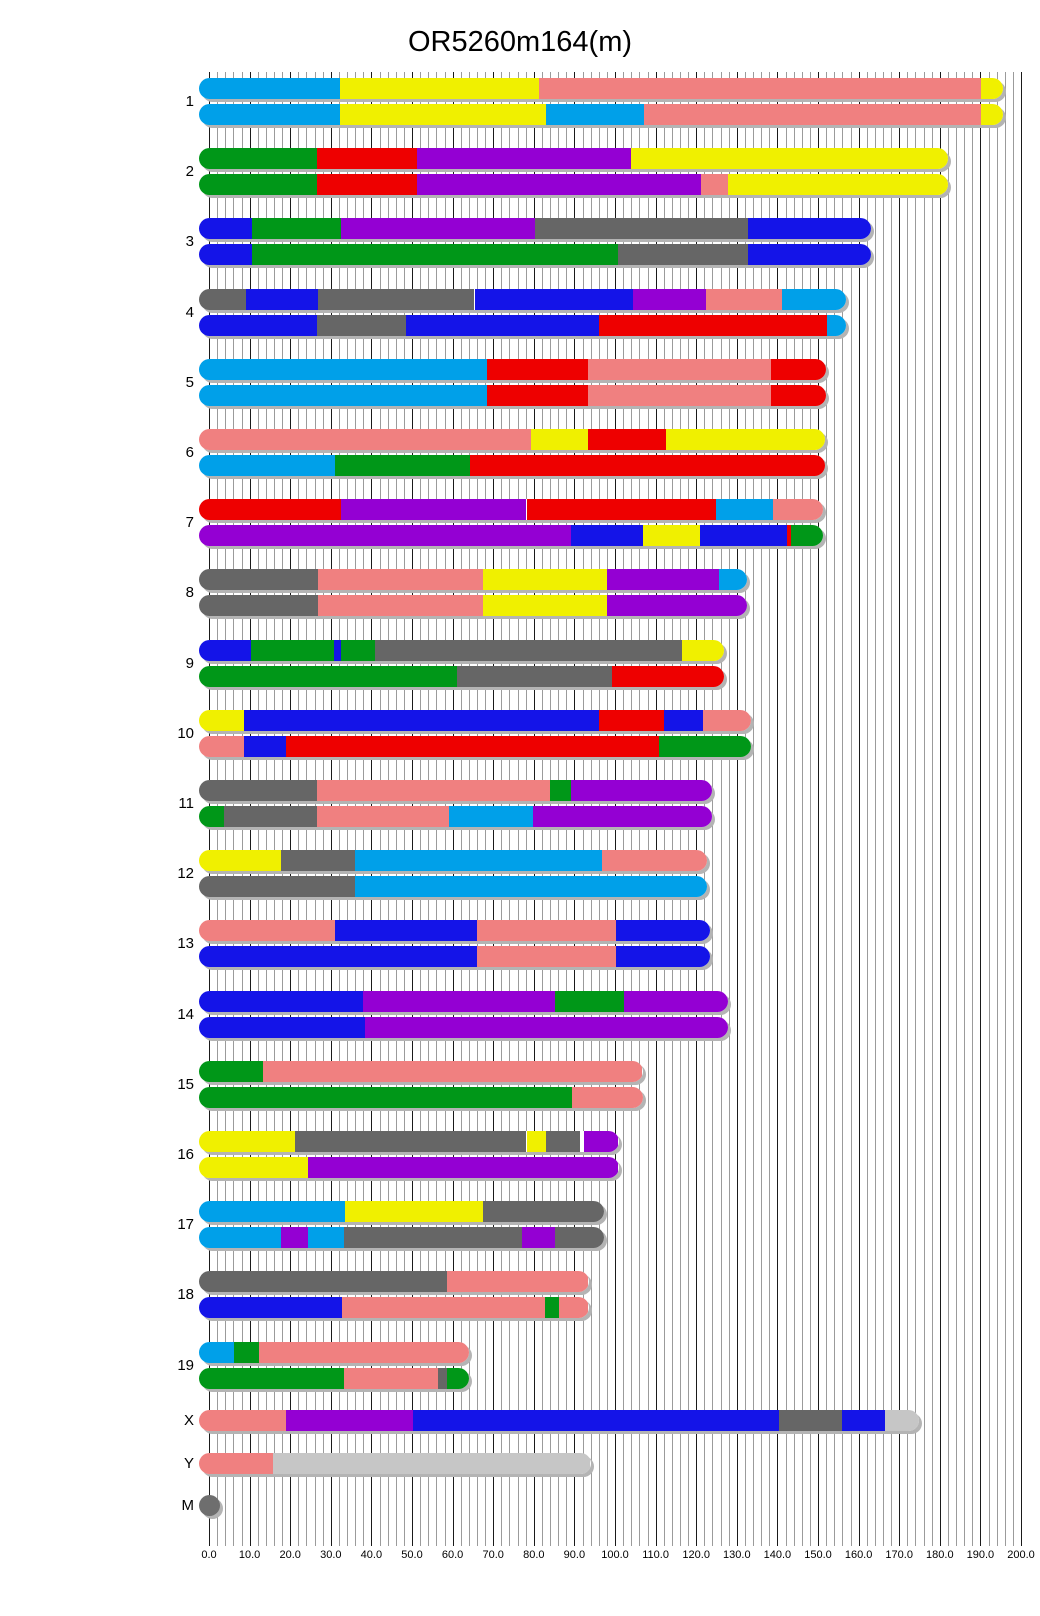  I want to click on x-axis-tick-label: 130.0, so click(737, 1555).